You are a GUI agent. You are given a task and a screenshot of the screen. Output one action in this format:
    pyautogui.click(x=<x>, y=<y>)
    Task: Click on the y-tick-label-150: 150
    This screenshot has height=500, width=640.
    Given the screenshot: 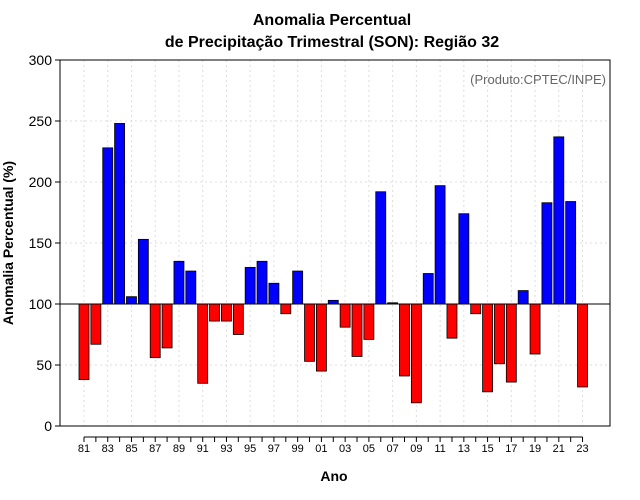 What is the action you would take?
    pyautogui.click(x=41, y=243)
    